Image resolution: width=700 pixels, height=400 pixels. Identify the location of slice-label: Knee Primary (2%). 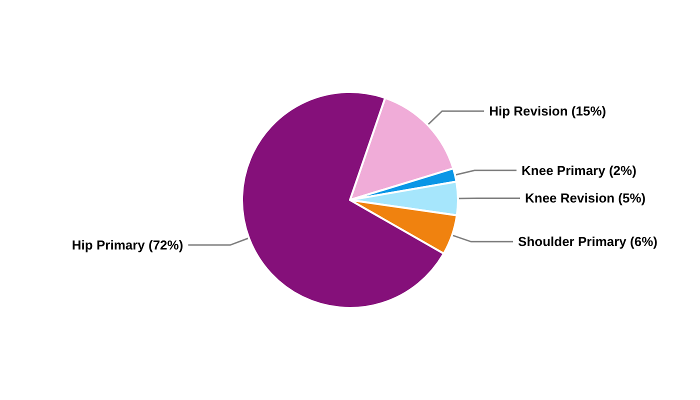
(579, 170).